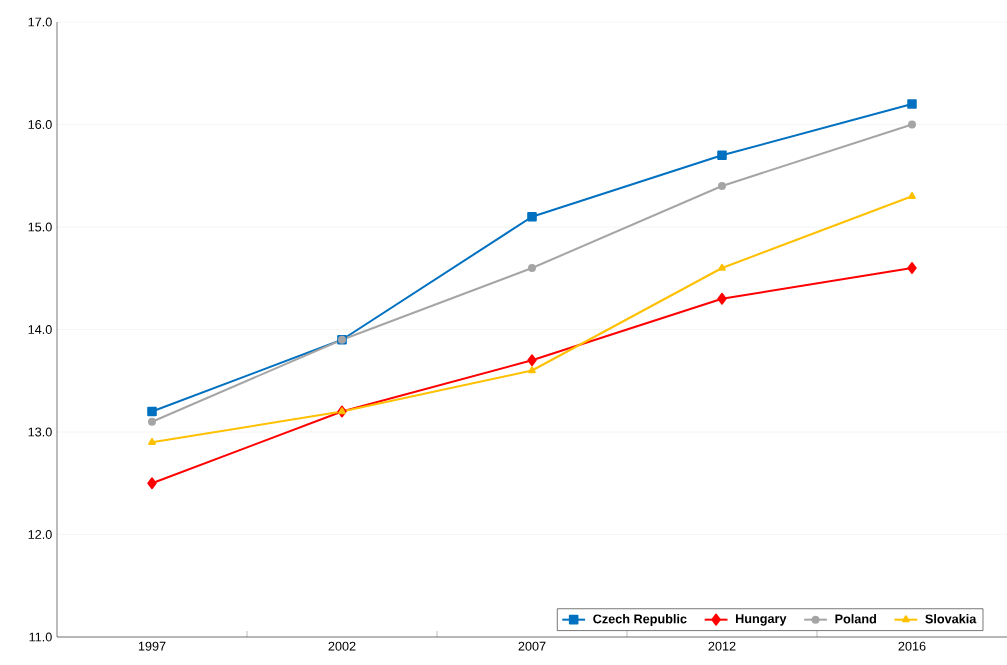 The image size is (1007, 665). What do you see at coordinates (40, 22) in the screenshot?
I see `y-tick-label: 17.0` at bounding box center [40, 22].